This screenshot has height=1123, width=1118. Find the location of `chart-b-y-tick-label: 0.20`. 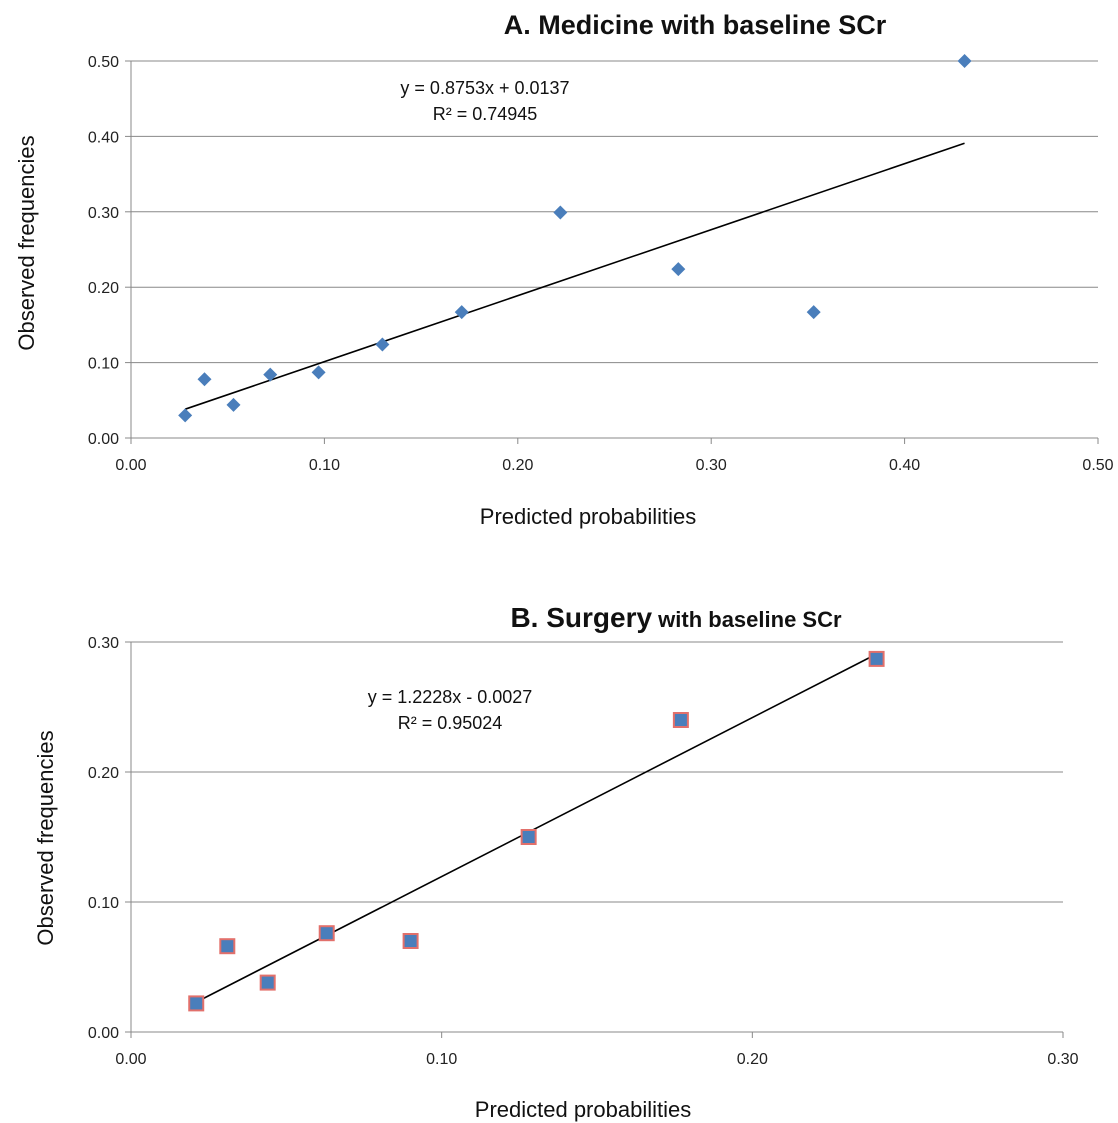

chart-b-y-tick-label: 0.20 is located at coordinates (103, 773).